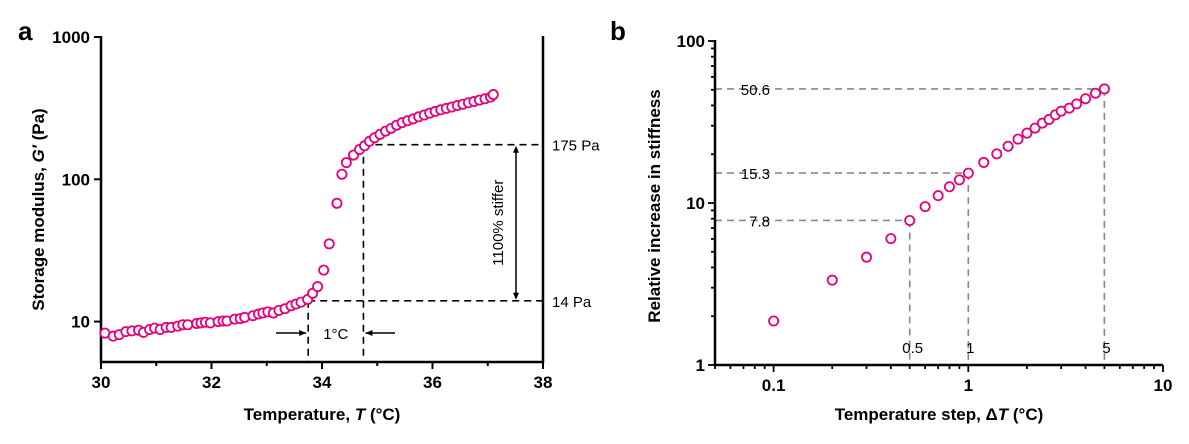 Image resolution: width=1189 pixels, height=444 pixels. What do you see at coordinates (25, 31) in the screenshot?
I see `panel-label-a: a` at bounding box center [25, 31].